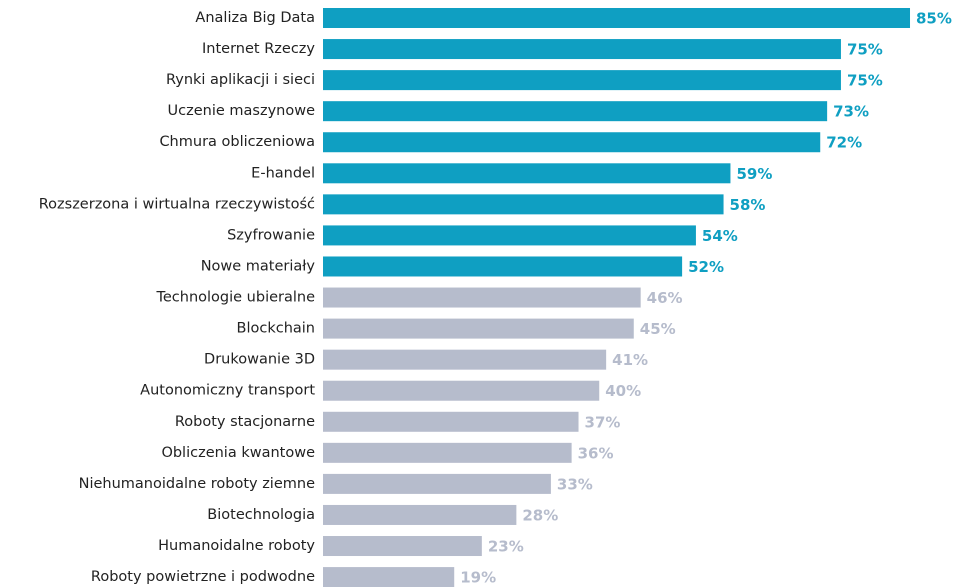 The width and height of the screenshot is (957, 587). What do you see at coordinates (258, 49) in the screenshot?
I see `category-label: Internet Rzeczy` at bounding box center [258, 49].